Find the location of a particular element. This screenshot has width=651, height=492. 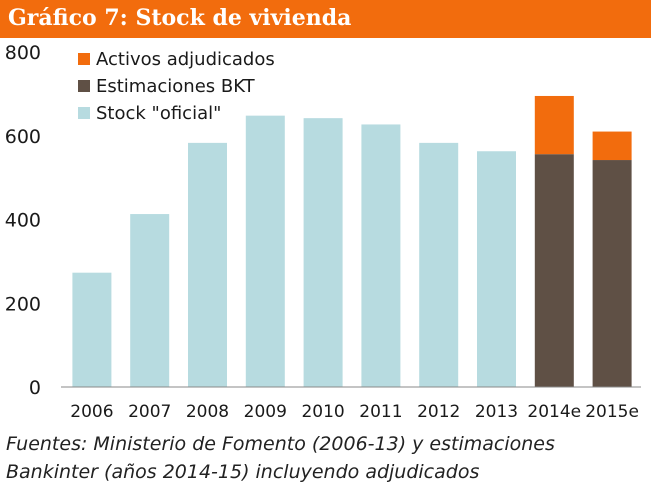

legend-label: Activos adjudicados is located at coordinates (185, 59).